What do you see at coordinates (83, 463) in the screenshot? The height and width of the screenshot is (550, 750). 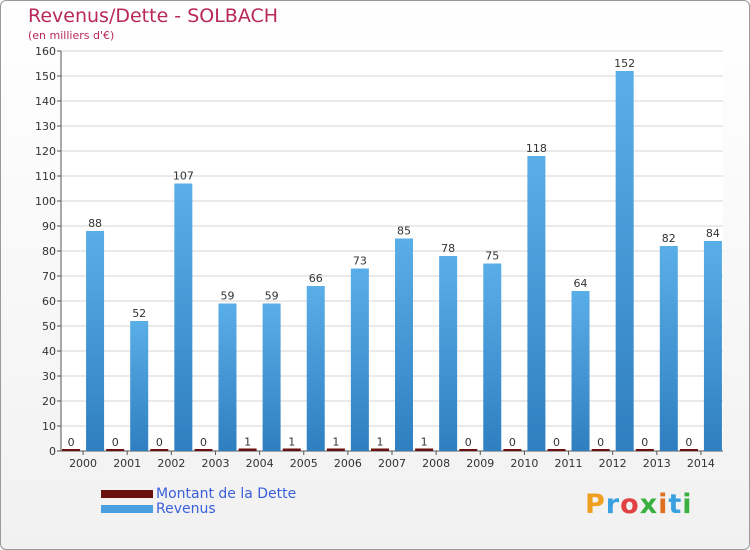 I see `x-tick-label: 2000` at bounding box center [83, 463].